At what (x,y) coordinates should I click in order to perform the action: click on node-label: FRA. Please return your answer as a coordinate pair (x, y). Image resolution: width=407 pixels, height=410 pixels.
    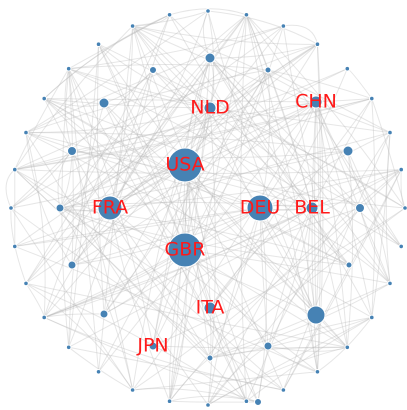
    Looking at the image, I should click on (110, 208).